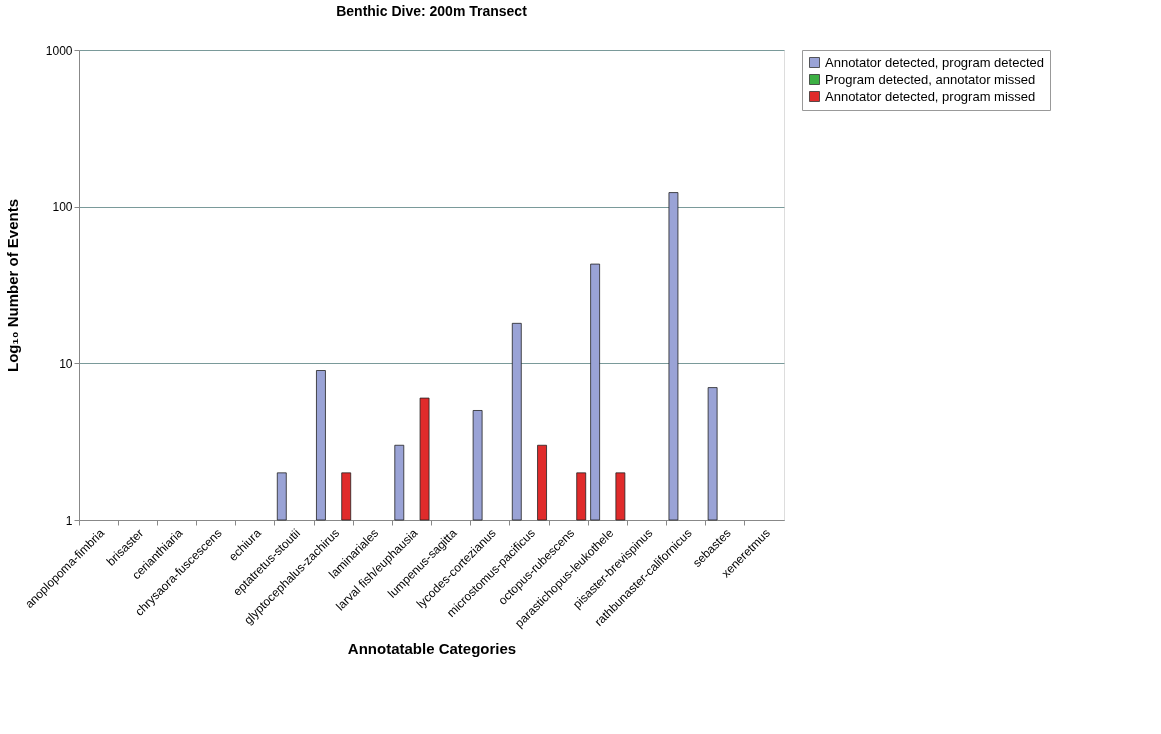  I want to click on legend-label: Annotator detected, program detected, so click(934, 62).